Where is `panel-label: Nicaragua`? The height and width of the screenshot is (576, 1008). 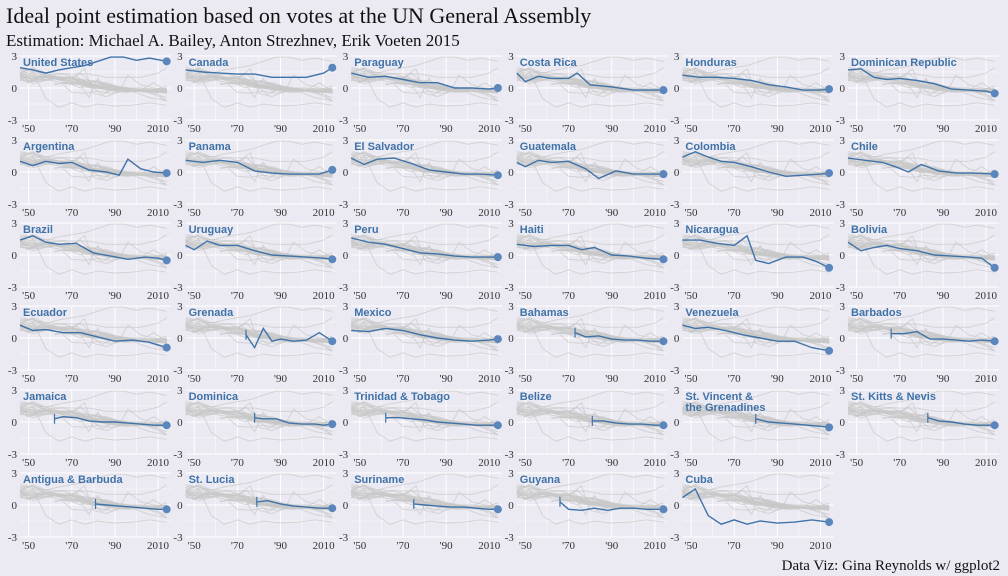 panel-label: Nicaragua is located at coordinates (712, 230).